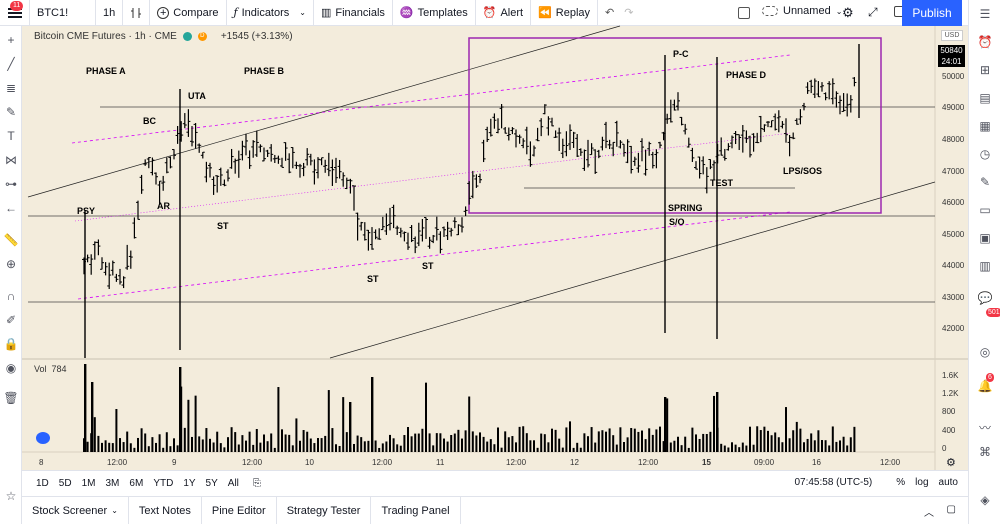 The image size is (1000, 524). What do you see at coordinates (833, 482) in the screenshot?
I see `clock: 07:45:58 (UTC-5)` at bounding box center [833, 482].